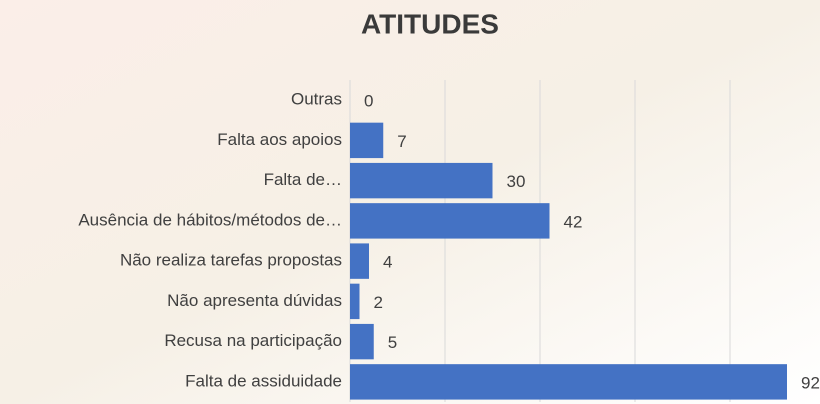 This screenshot has height=404, width=820. I want to click on y-tick-label: Não realiza tarefas propostas, so click(231, 260).